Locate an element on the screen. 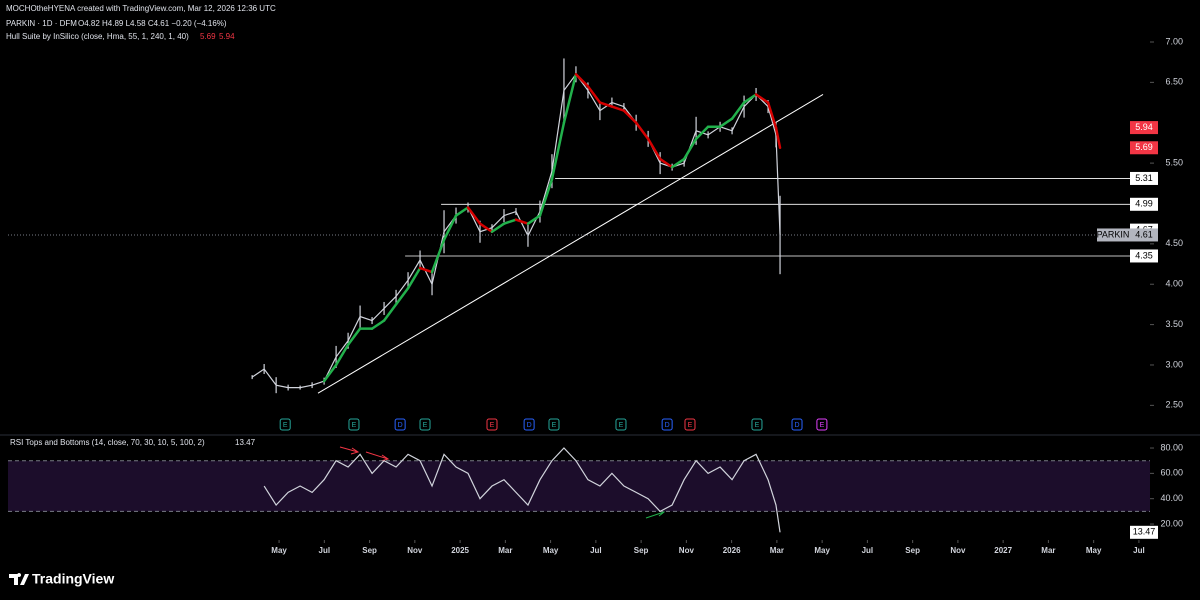 The width and height of the screenshot is (1200, 600). price-badge-label: 13.47 is located at coordinates (1144, 532).